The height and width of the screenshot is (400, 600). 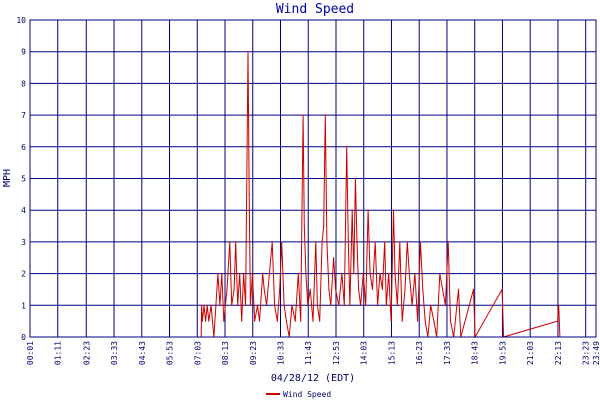 I want to click on y-tick-label: 10, so click(x=21, y=20).